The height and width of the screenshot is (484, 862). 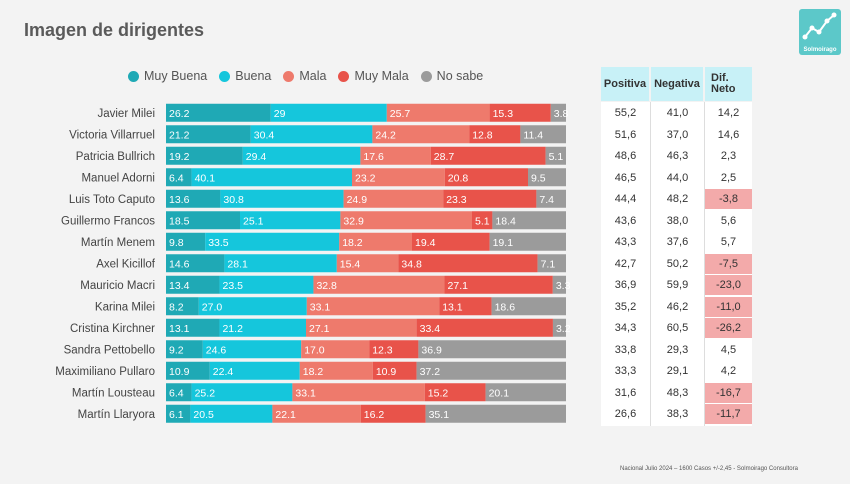 What do you see at coordinates (458, 178) in the screenshot?
I see `bar-value-label: 20.8` at bounding box center [458, 178].